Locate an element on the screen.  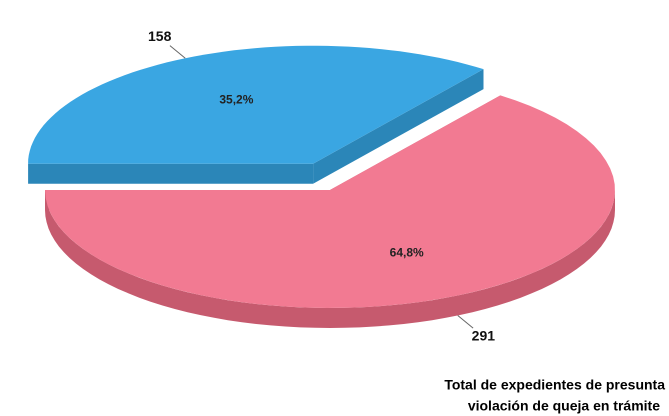
slice-label: 64,8% is located at coordinates (407, 252).